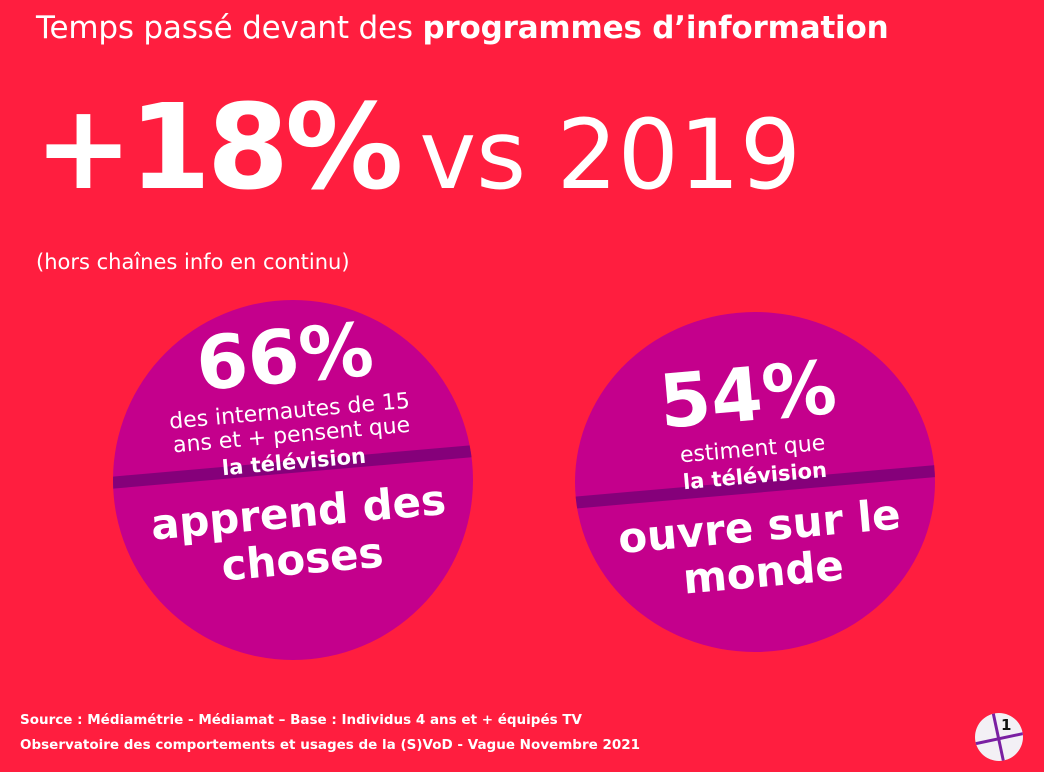 The height and width of the screenshot is (772, 1044). I want to click on headline-value: +18%, so click(218, 147).